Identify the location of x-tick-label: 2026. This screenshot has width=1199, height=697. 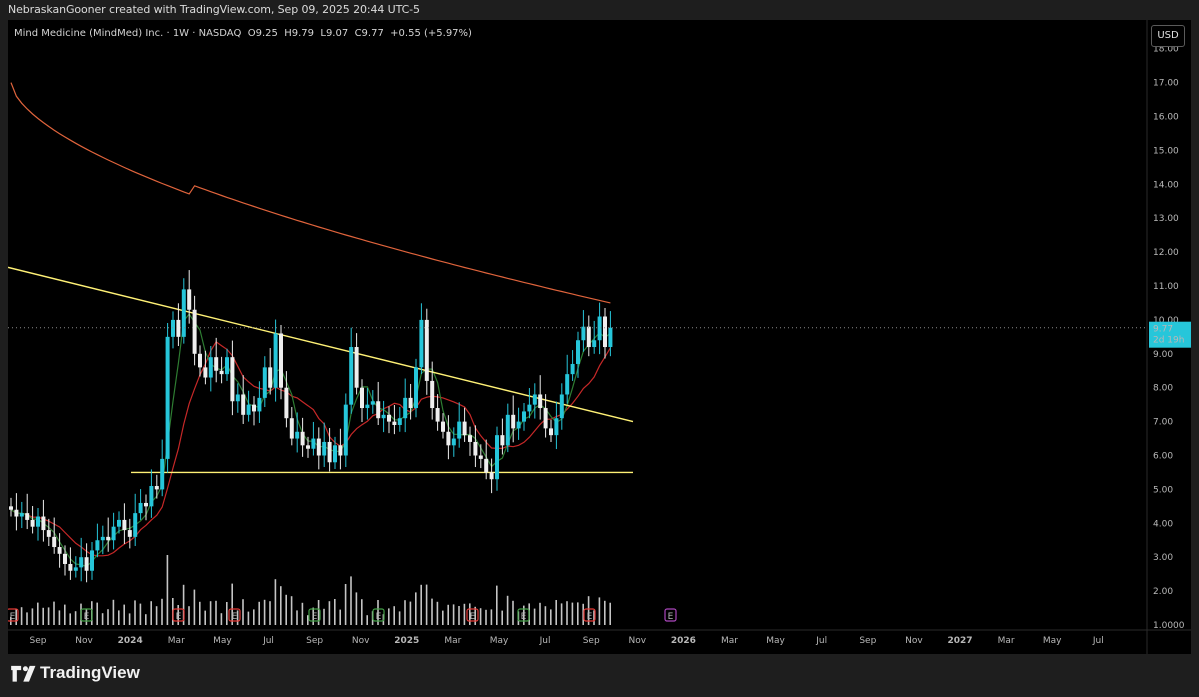
(683, 641).